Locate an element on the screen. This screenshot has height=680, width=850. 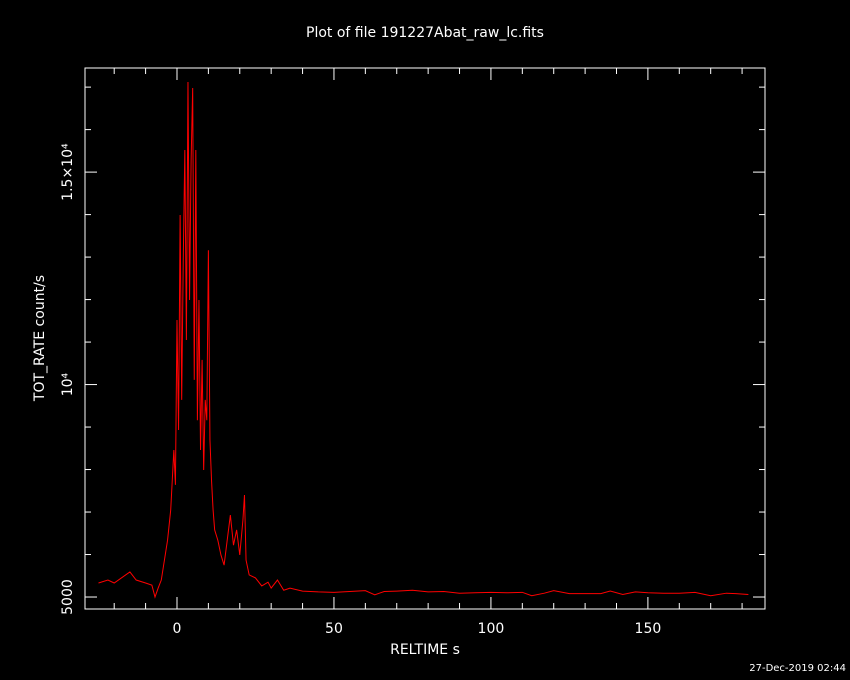
x-tick-label: 0 is located at coordinates (177, 629).